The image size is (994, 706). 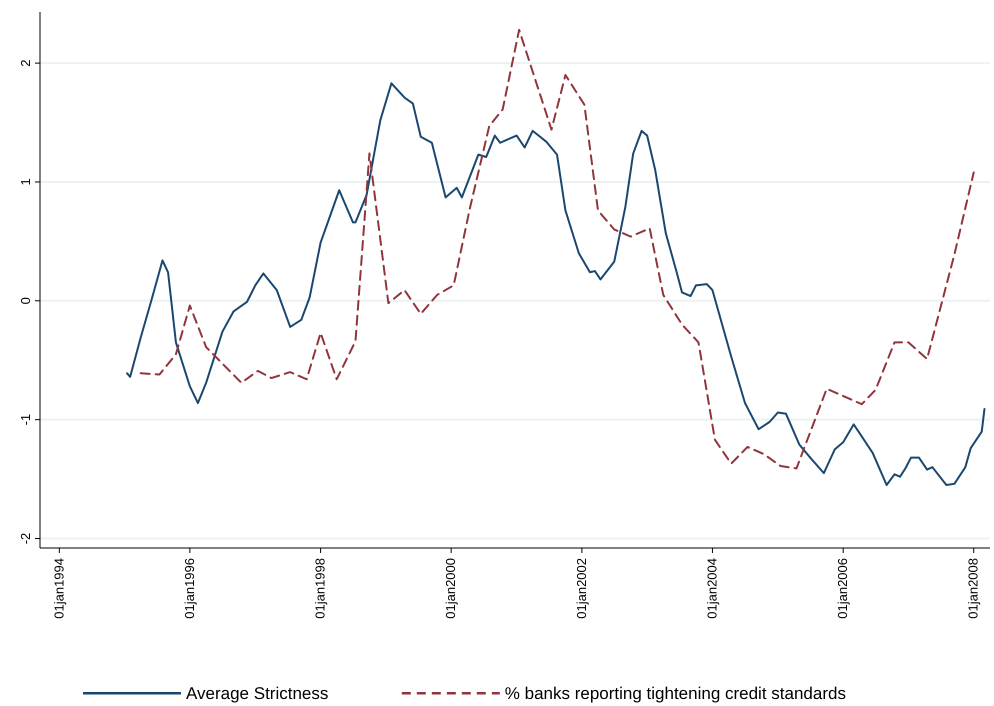 I want to click on x-tick-label: 01jan2006, so click(x=842, y=588).